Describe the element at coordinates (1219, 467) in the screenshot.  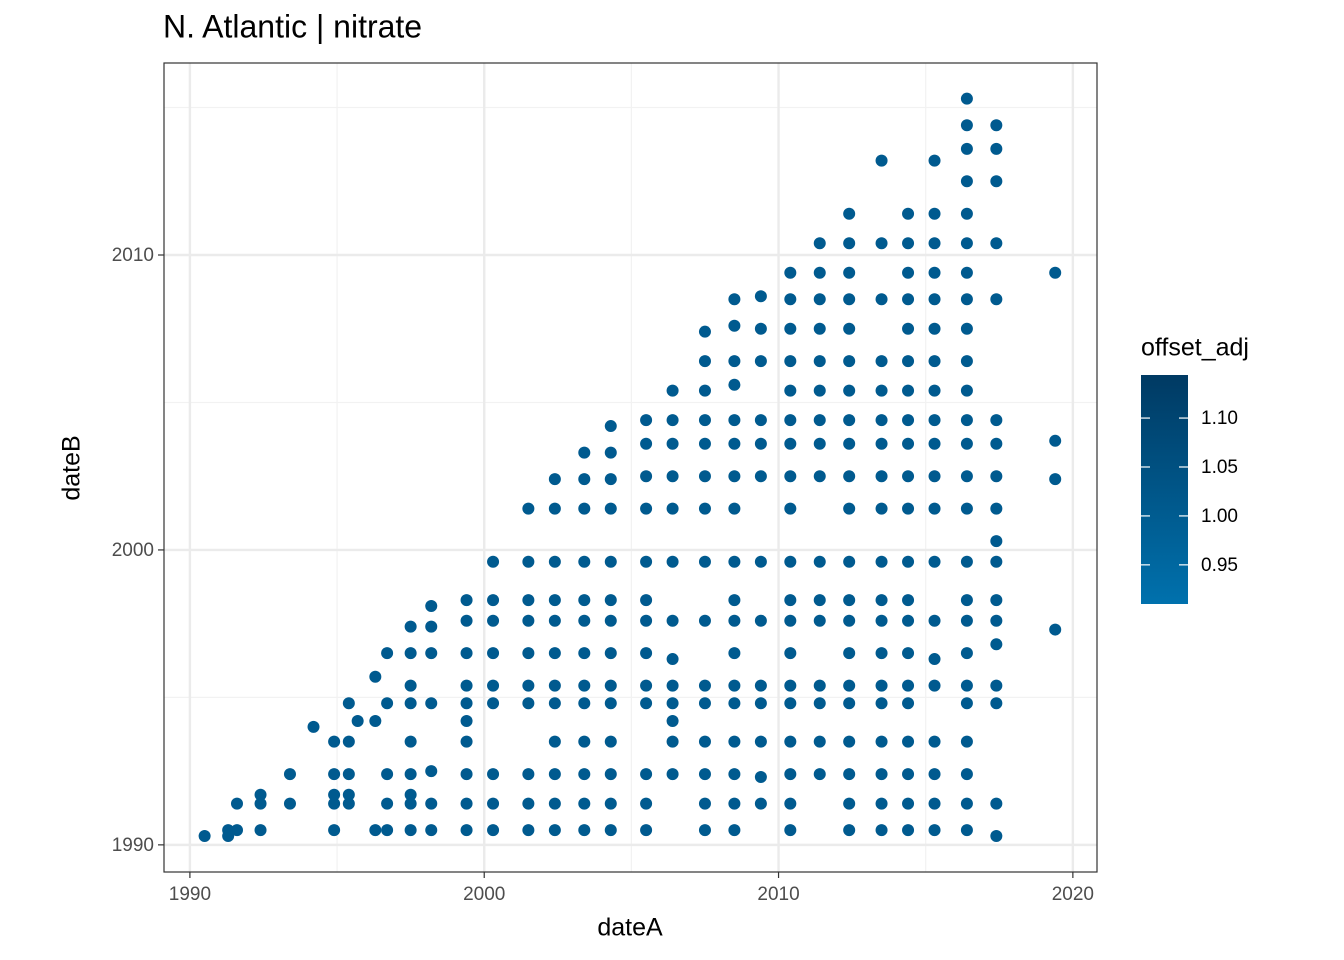
I see `colorbar-tick-label: 1.05` at that location.